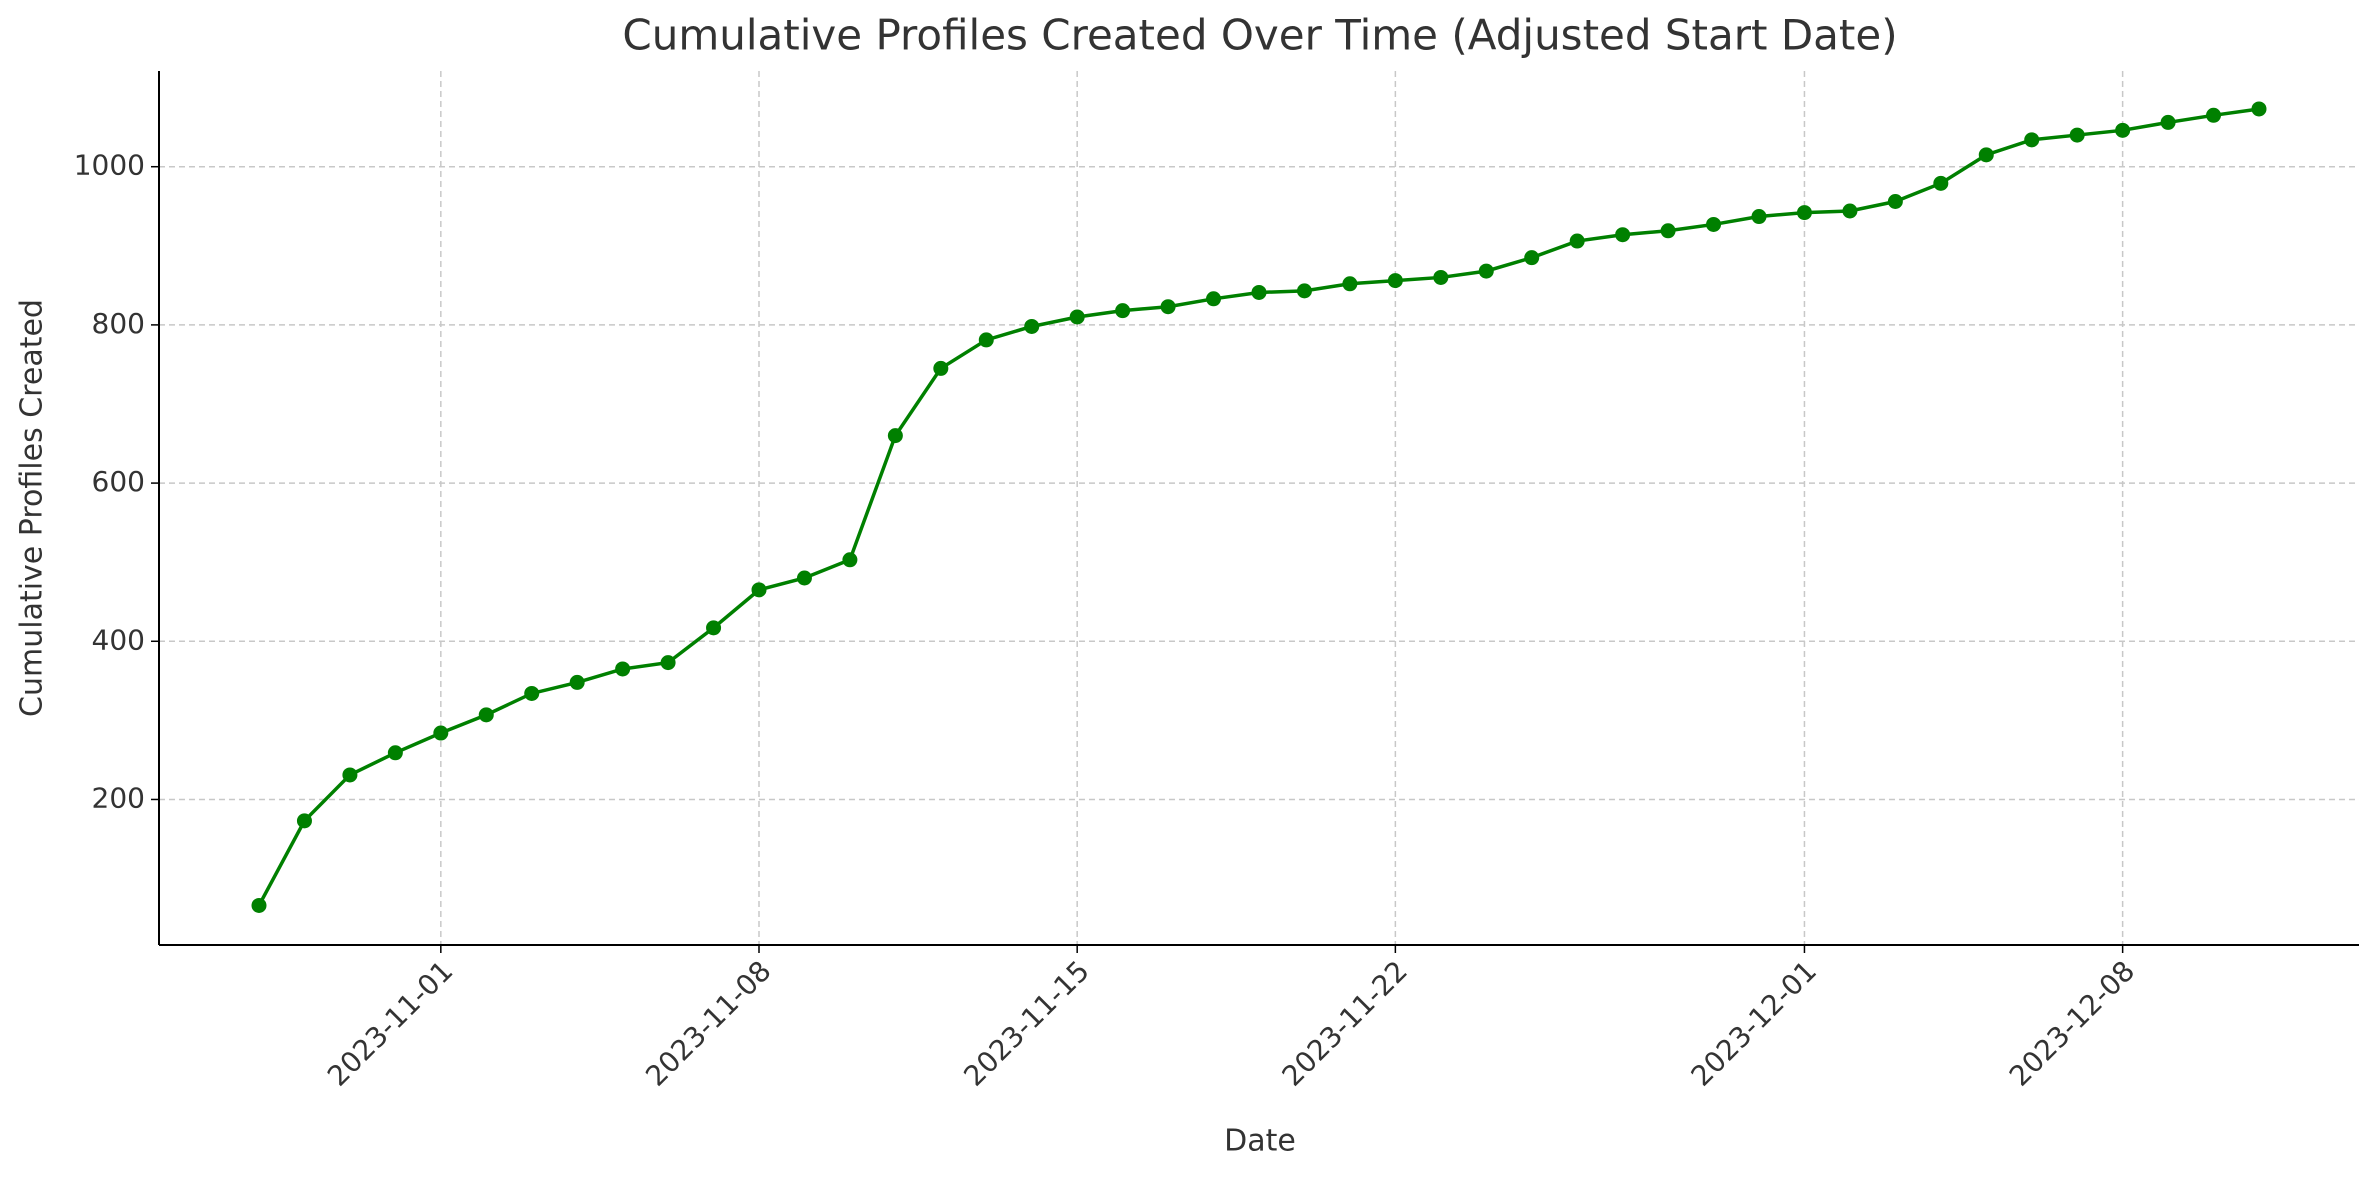 The image size is (2379, 1180). I want to click on x-tick-label: 2023-12-01, so click(1754, 1023).